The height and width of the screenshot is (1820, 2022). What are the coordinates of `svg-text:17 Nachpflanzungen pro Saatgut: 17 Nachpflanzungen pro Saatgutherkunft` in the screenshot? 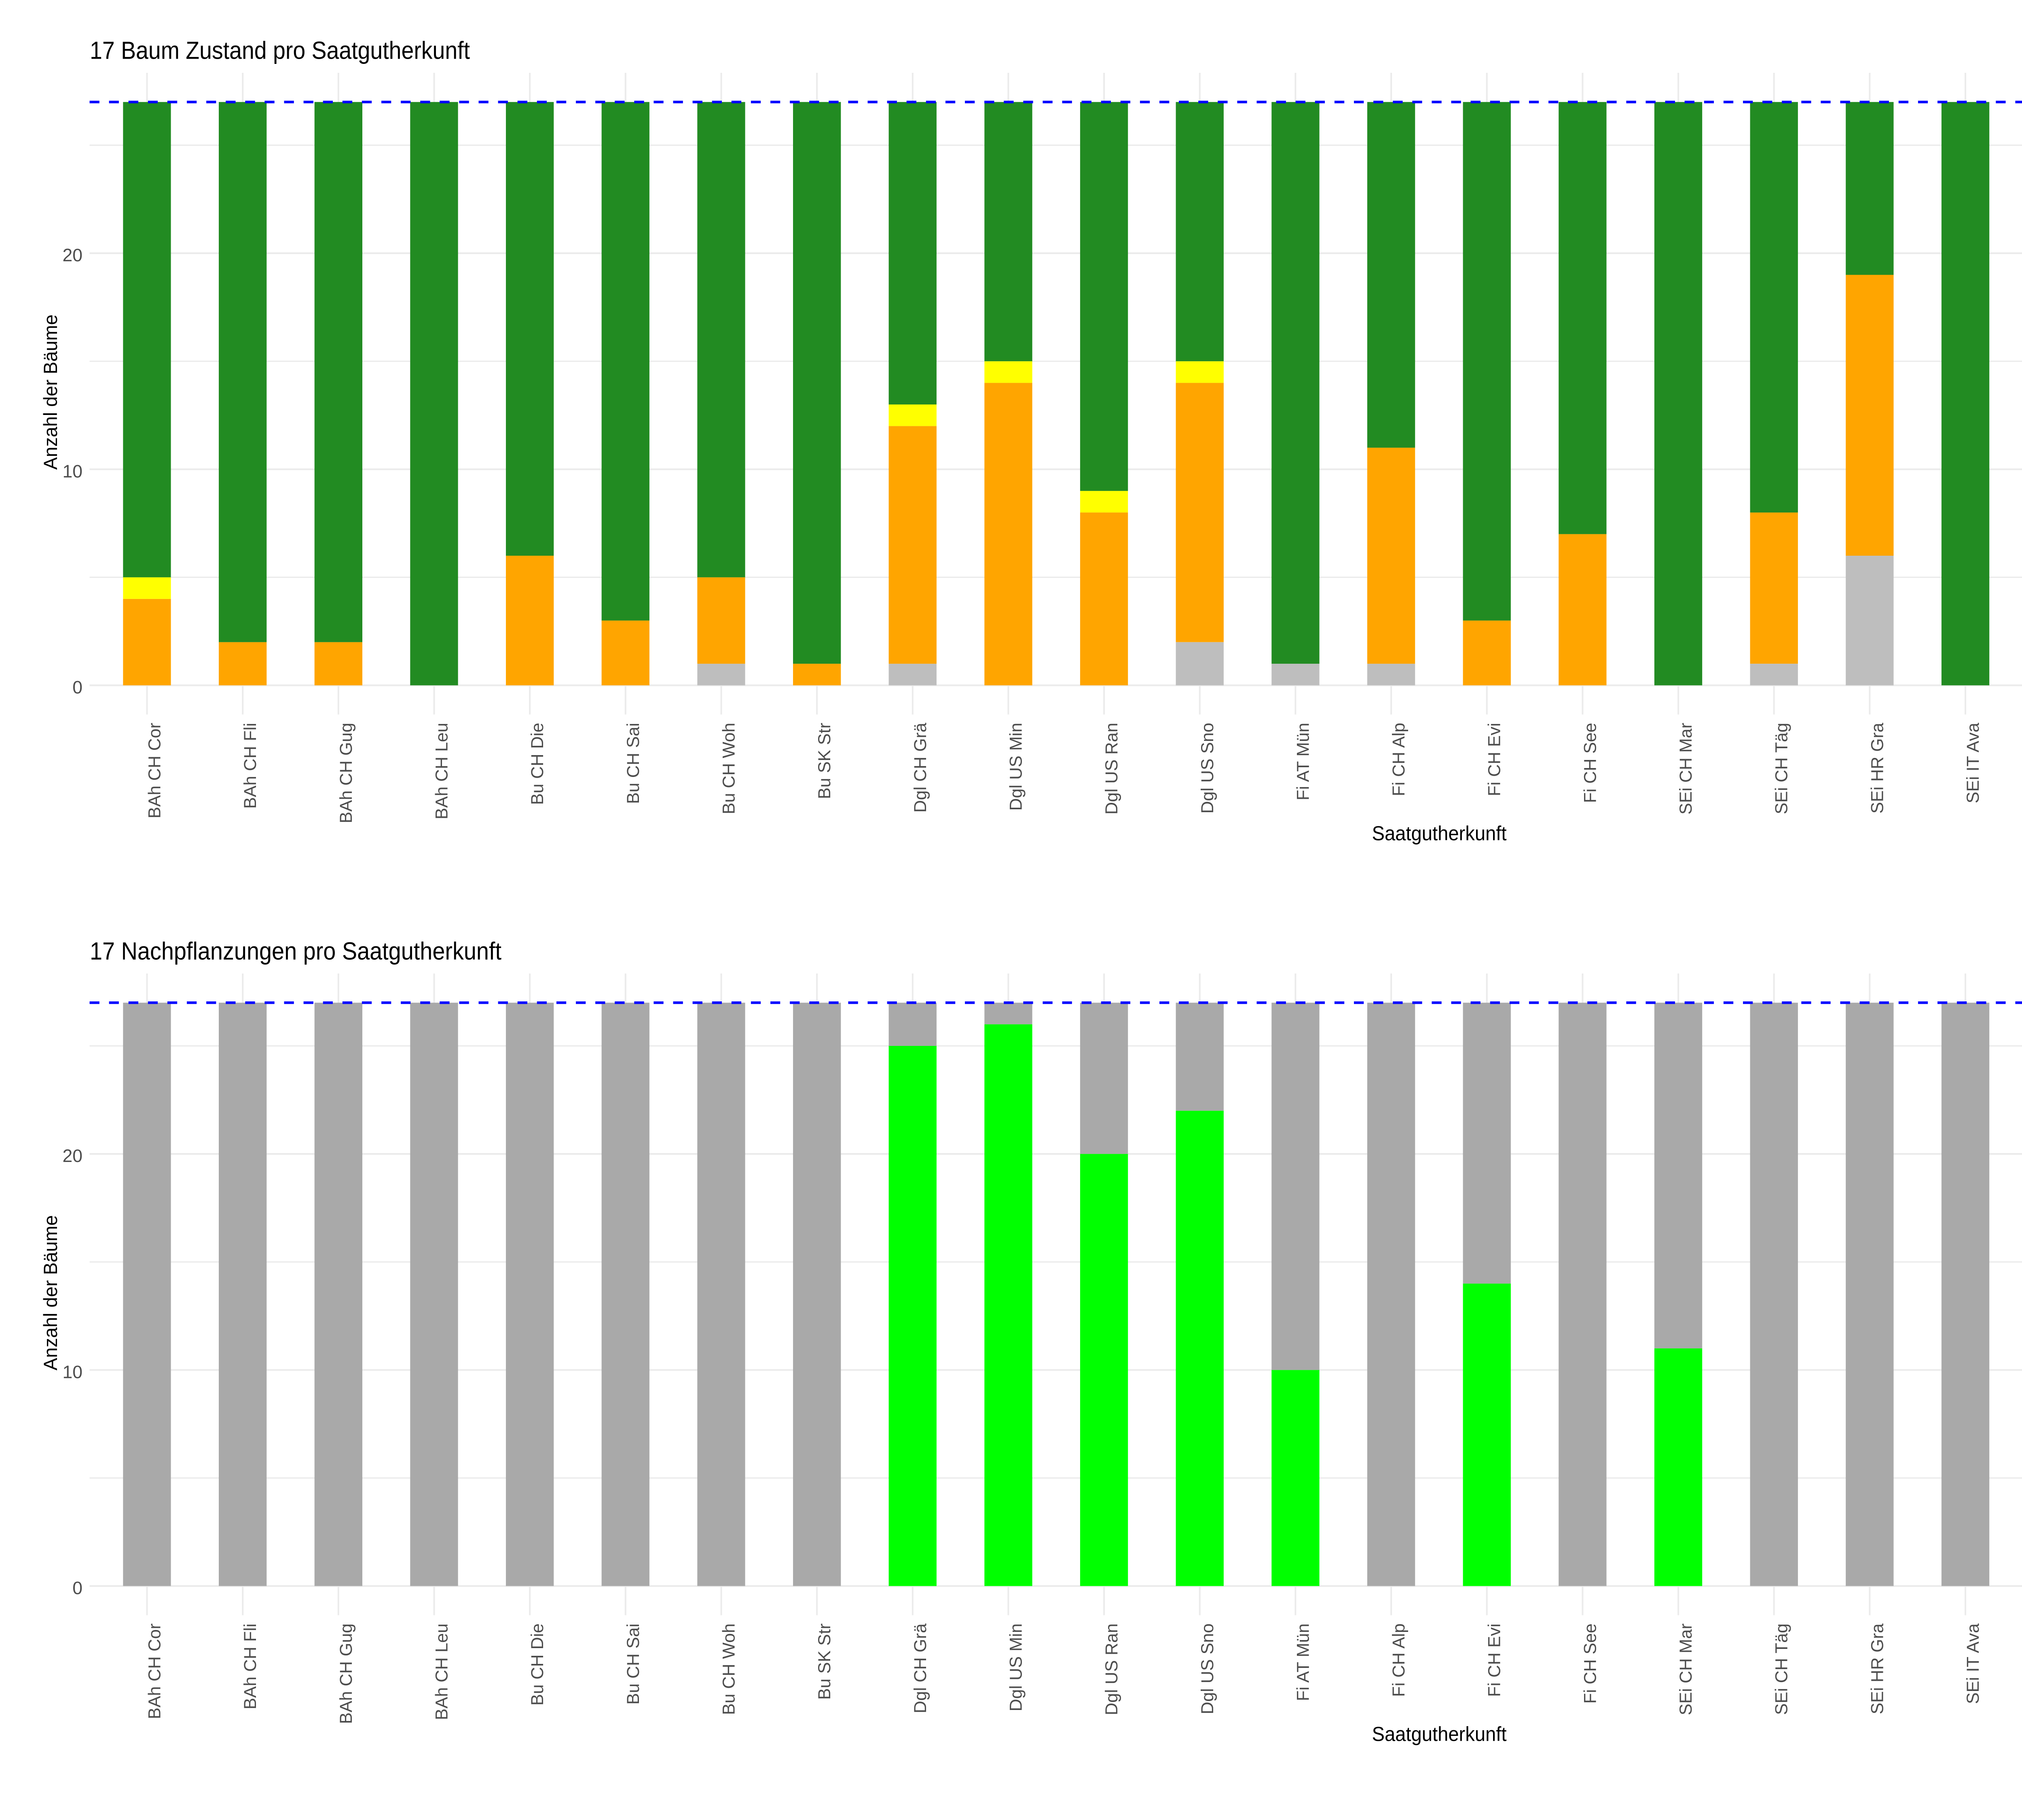 It's located at (295, 952).